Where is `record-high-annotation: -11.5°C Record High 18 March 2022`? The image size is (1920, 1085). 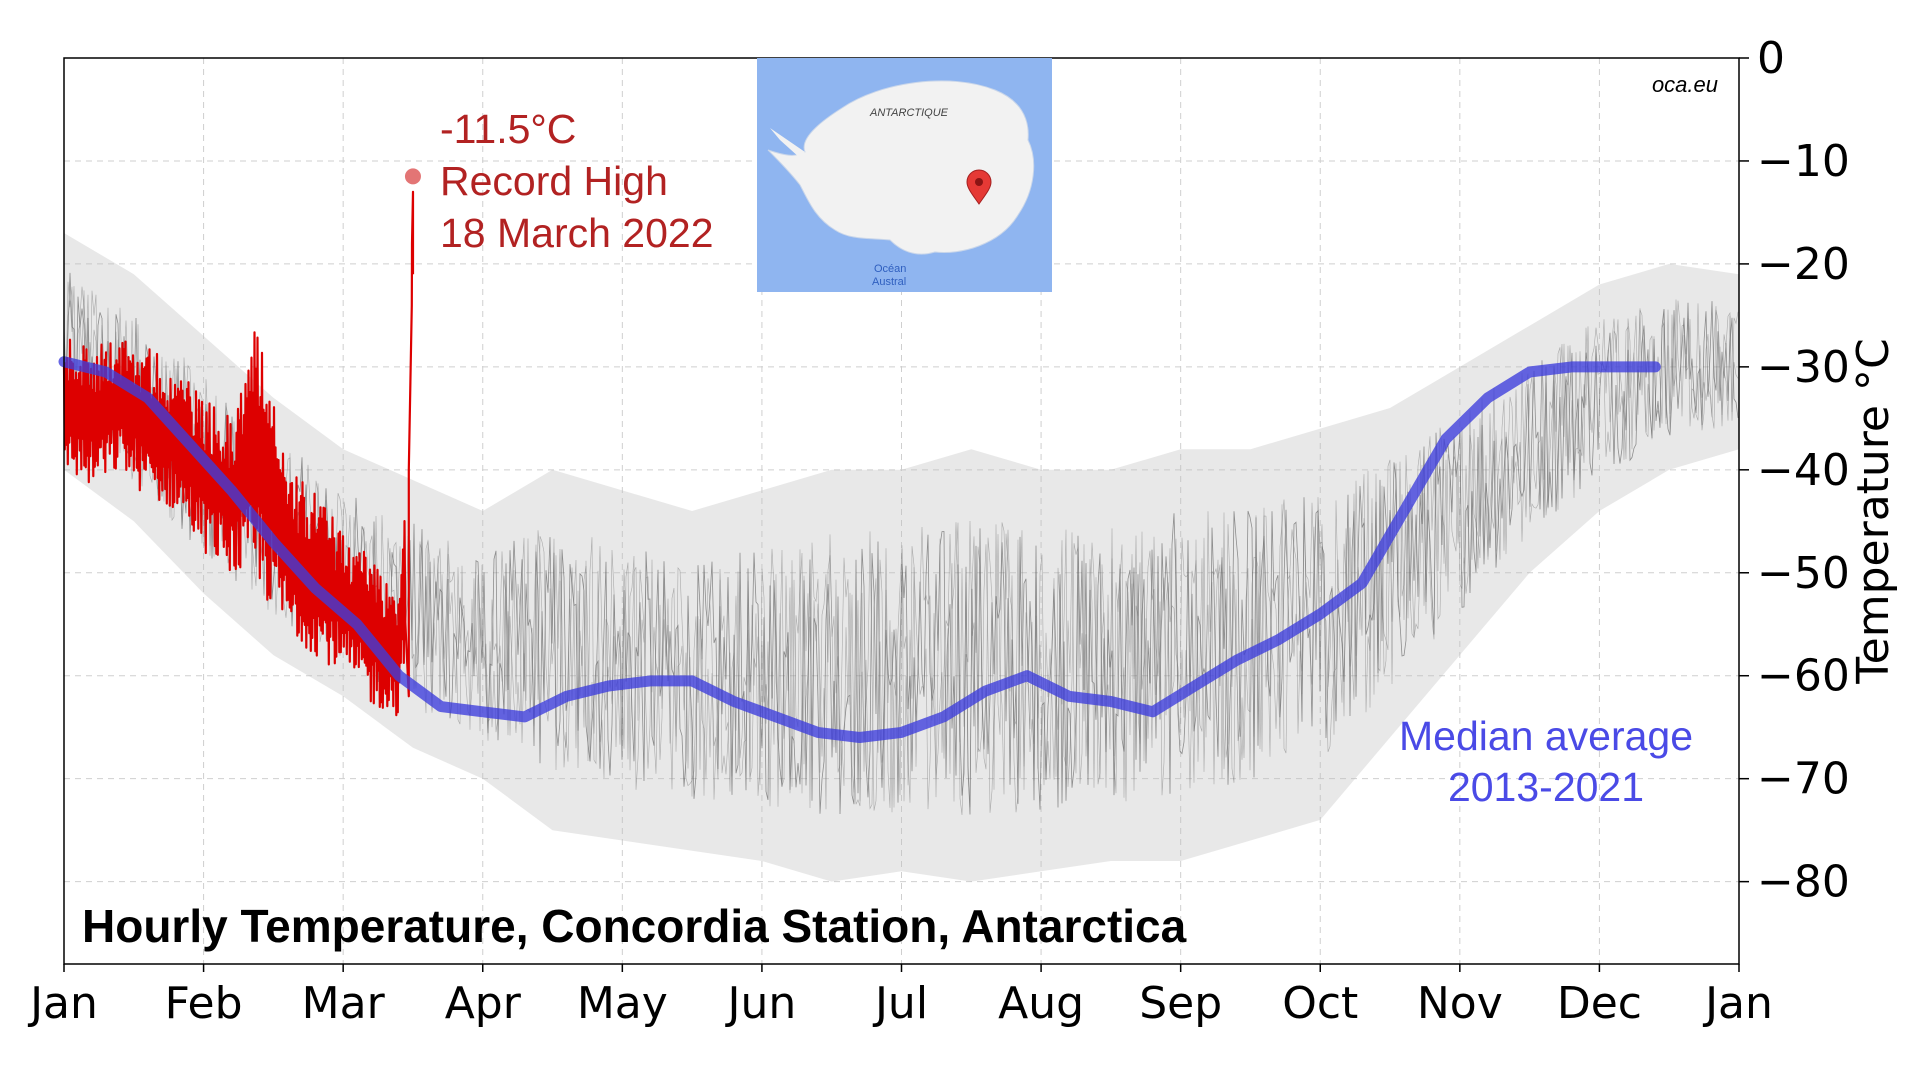 record-high-annotation: -11.5°C Record High 18 March 2022 is located at coordinates (577, 181).